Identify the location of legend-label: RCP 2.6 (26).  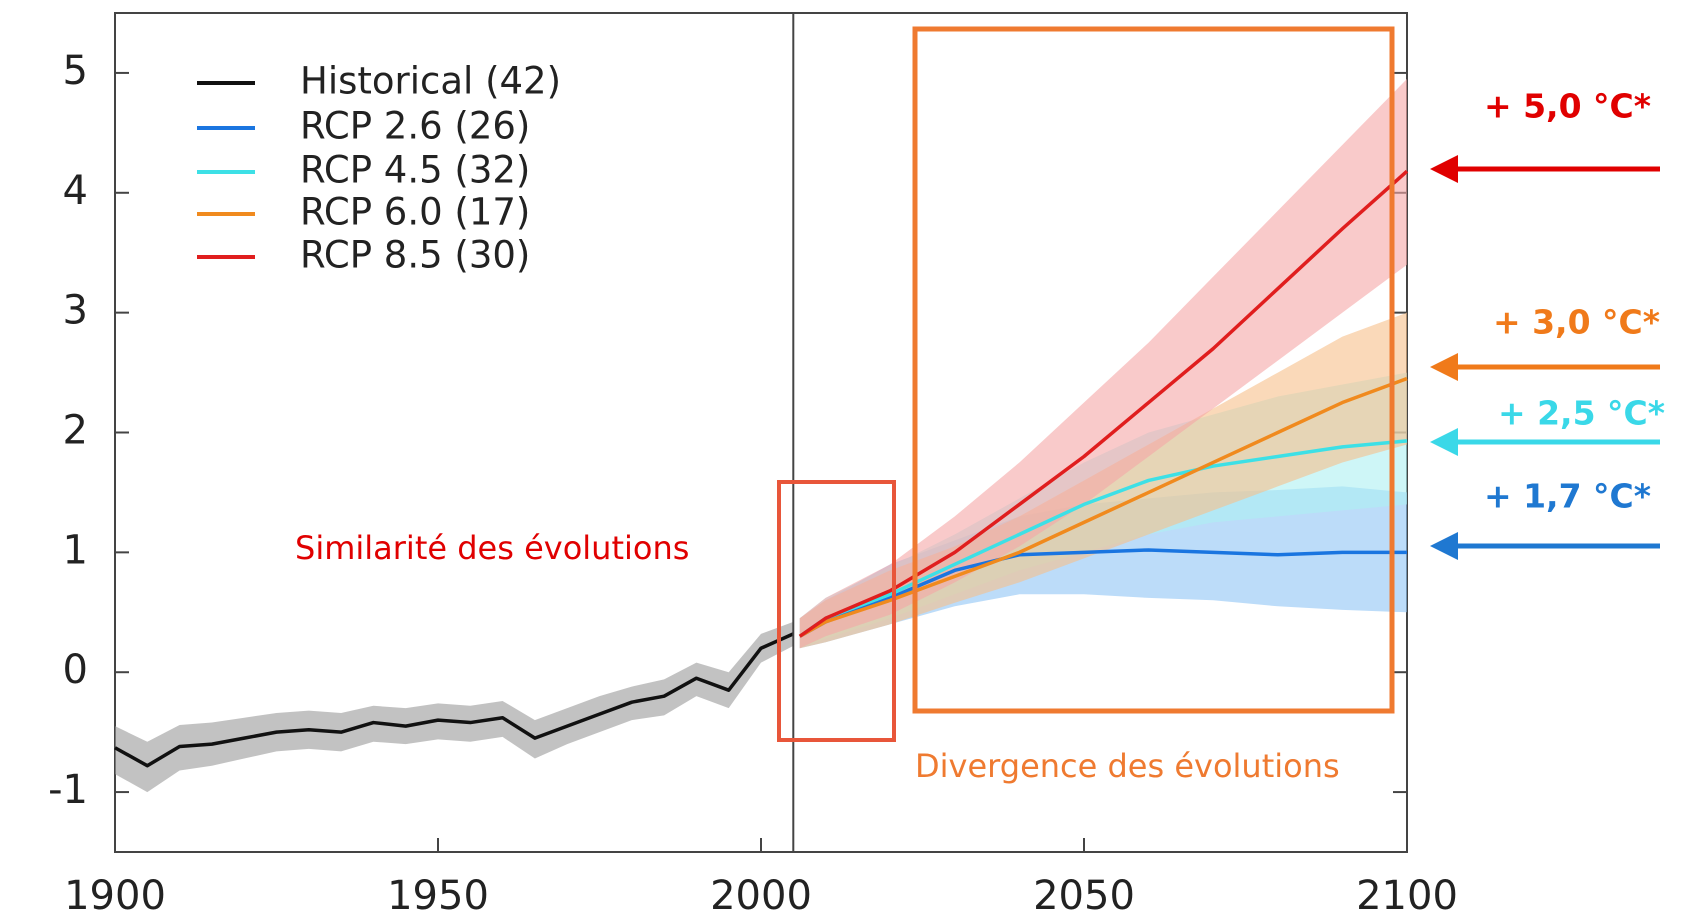
(415, 126).